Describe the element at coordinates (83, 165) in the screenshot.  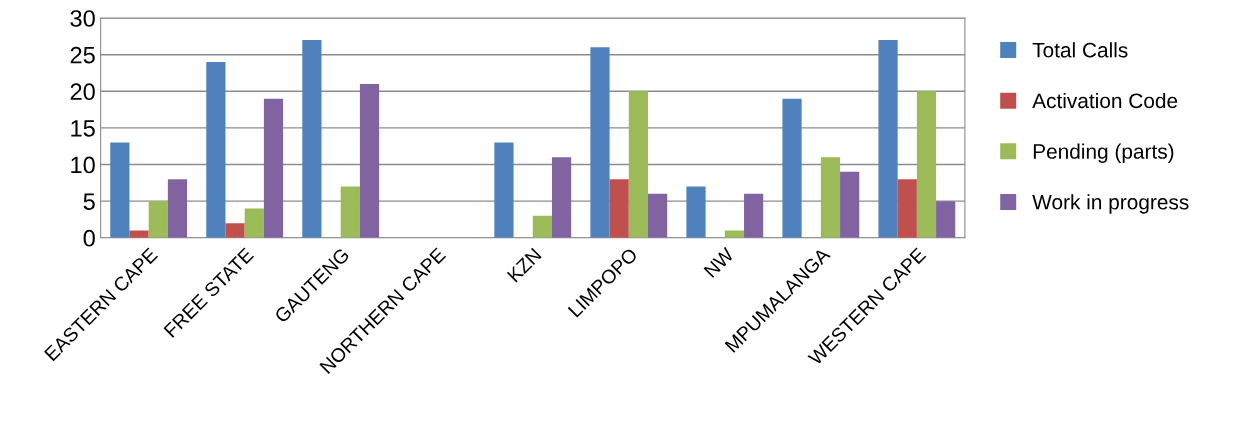
I see `y-tick-label: 10` at that location.